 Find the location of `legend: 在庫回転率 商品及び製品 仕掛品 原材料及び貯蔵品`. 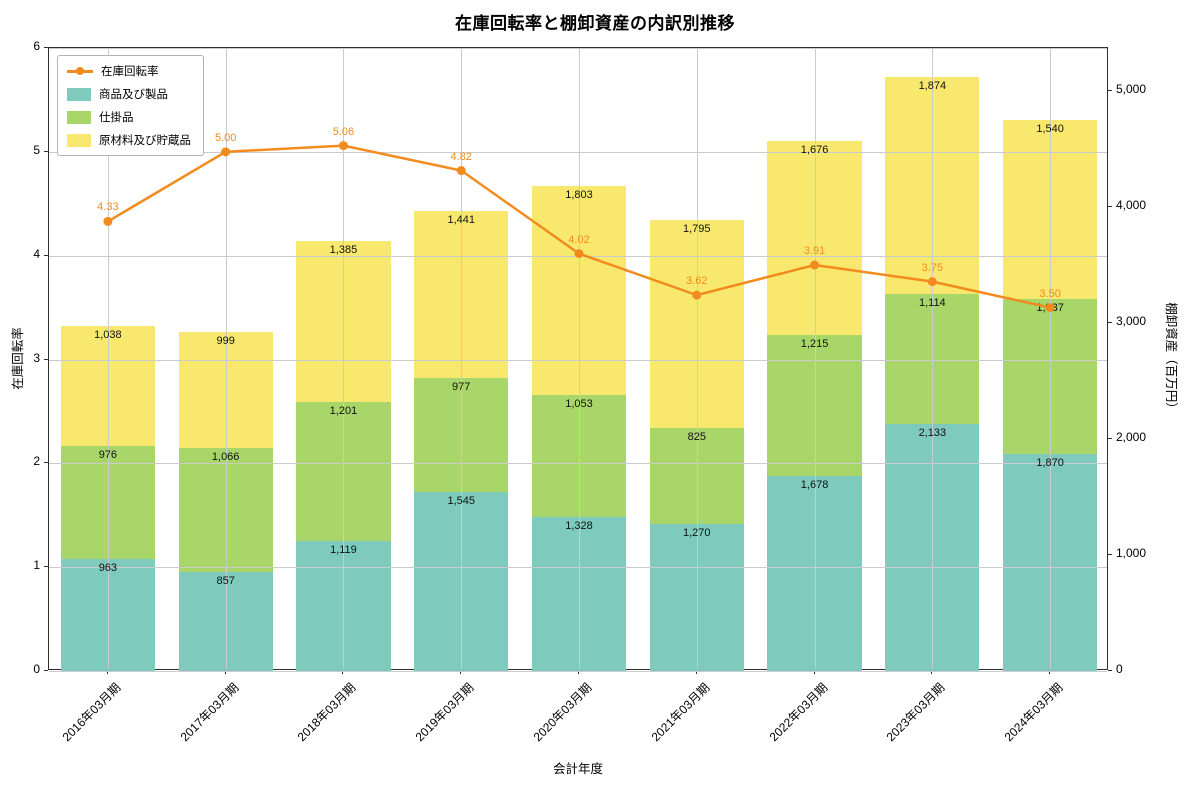

legend: 在庫回転率 商品及び製品 仕掛品 原材料及び貯蔵品 is located at coordinates (130, 105).